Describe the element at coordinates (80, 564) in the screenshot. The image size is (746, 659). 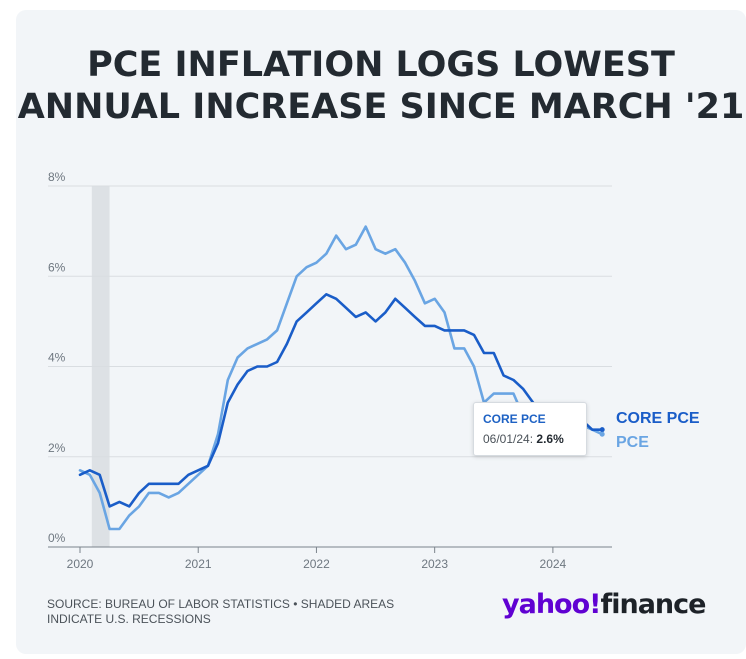
I see `x-tick-label: 2020` at that location.